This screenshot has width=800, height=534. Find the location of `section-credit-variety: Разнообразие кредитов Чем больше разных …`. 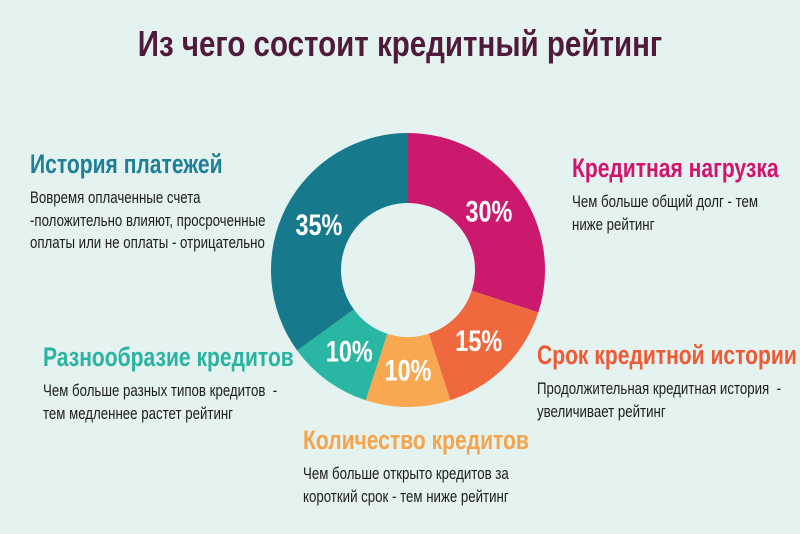

section-credit-variety: Разнообразие кредитов Чем больше разных … is located at coordinates (203, 383).